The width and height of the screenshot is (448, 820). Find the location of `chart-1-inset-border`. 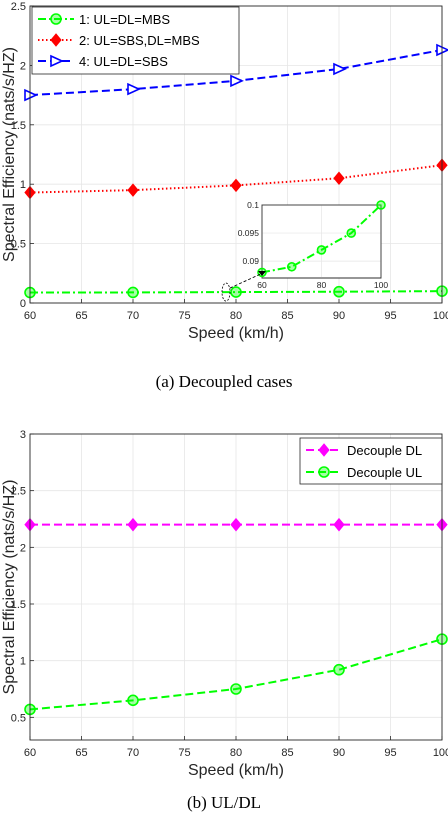

chart-1-inset-border is located at coordinates (321, 241).